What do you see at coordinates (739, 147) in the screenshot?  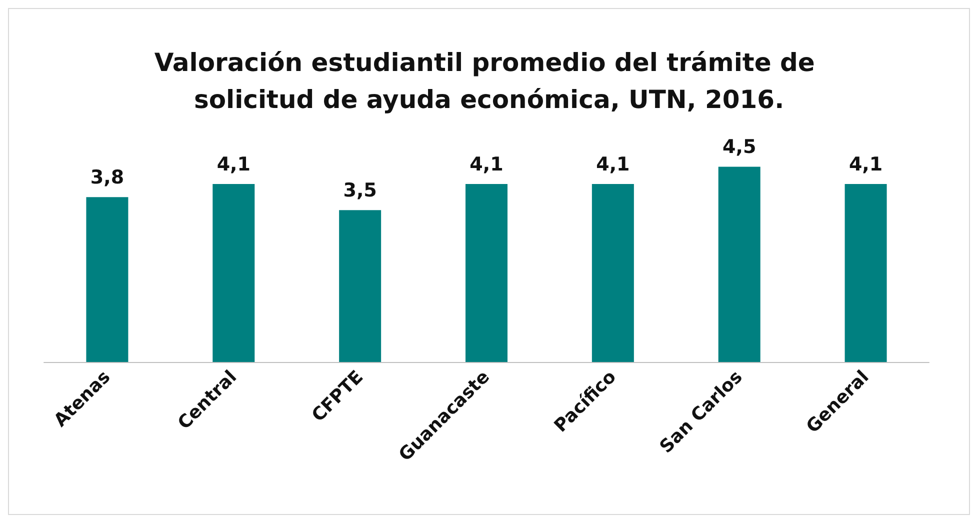 I see `data-label: 4,5` at bounding box center [739, 147].